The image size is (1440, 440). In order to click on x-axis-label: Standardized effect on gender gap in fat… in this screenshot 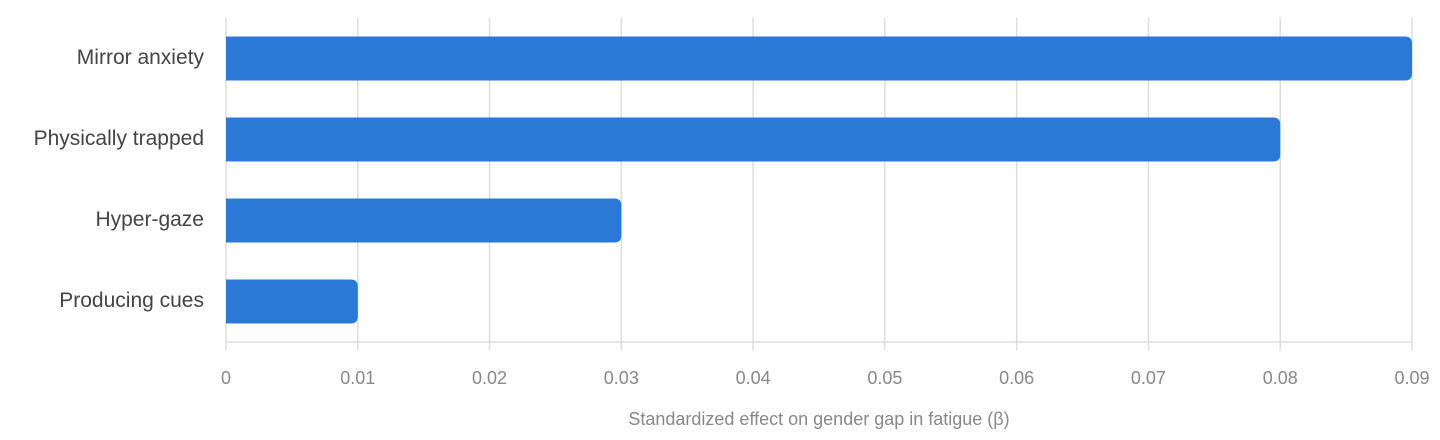, I will do `click(818, 419)`.